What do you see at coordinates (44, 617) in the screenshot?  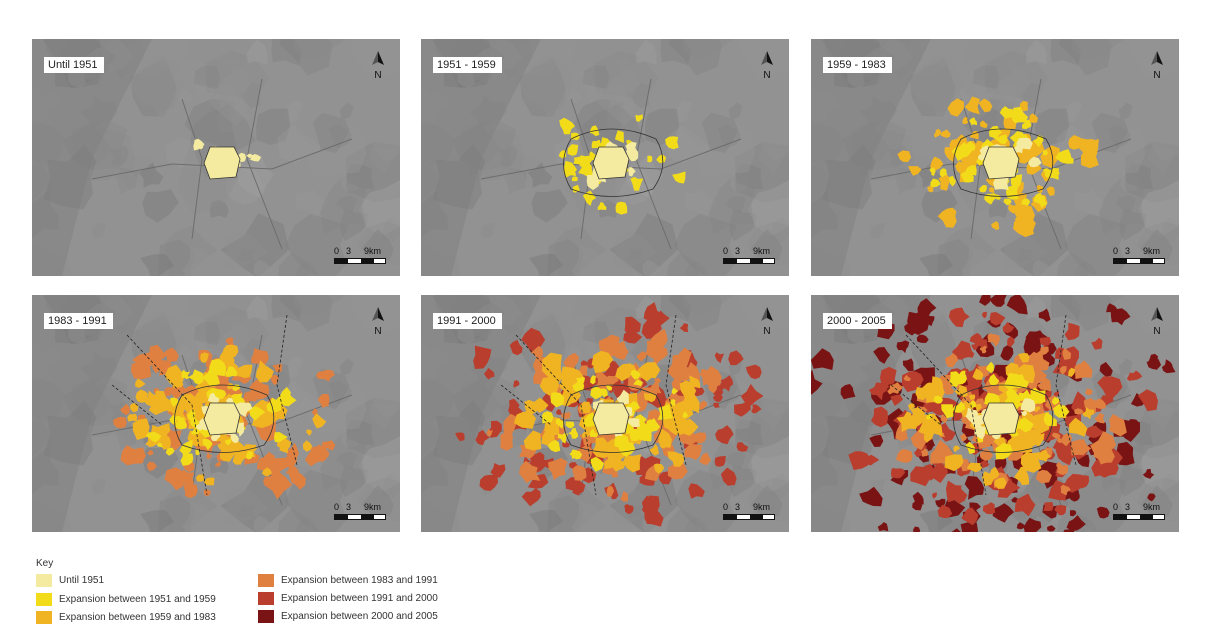 I see `legend-swatch` at bounding box center [44, 617].